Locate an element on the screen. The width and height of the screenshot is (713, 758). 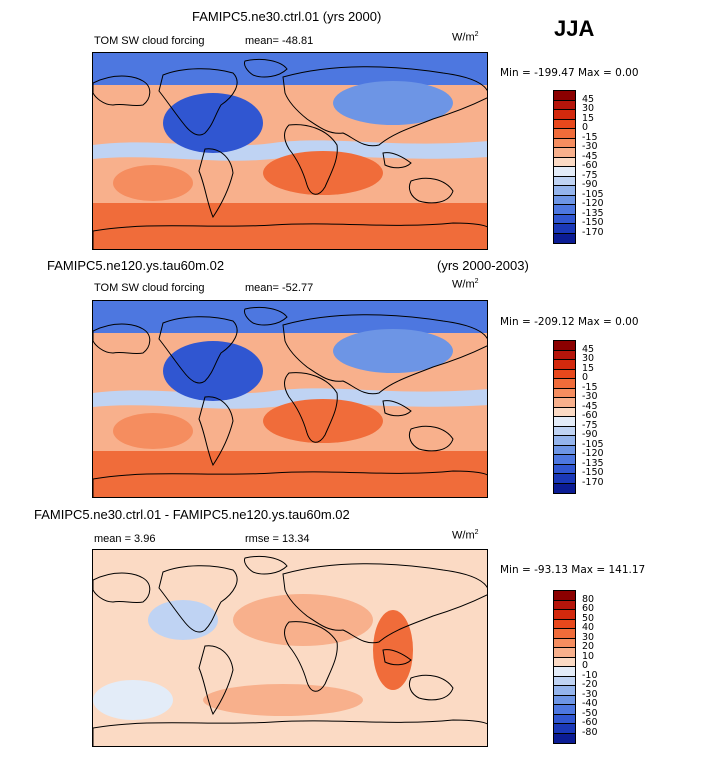
panel2-mean: mean= -52.77 is located at coordinates (279, 288).